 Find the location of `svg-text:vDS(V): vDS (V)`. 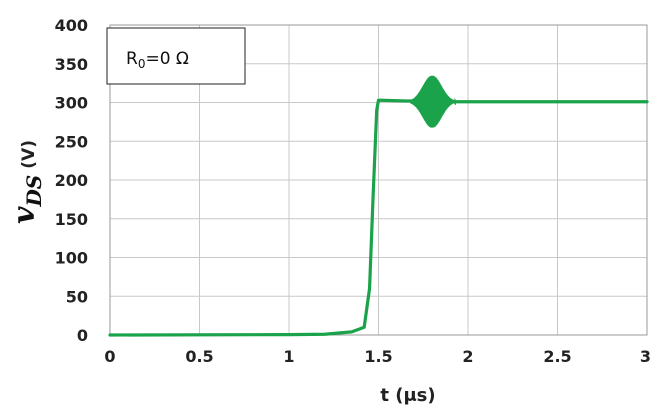

svg-text:vDS(V): vDS (V) is located at coordinates (26, 182).